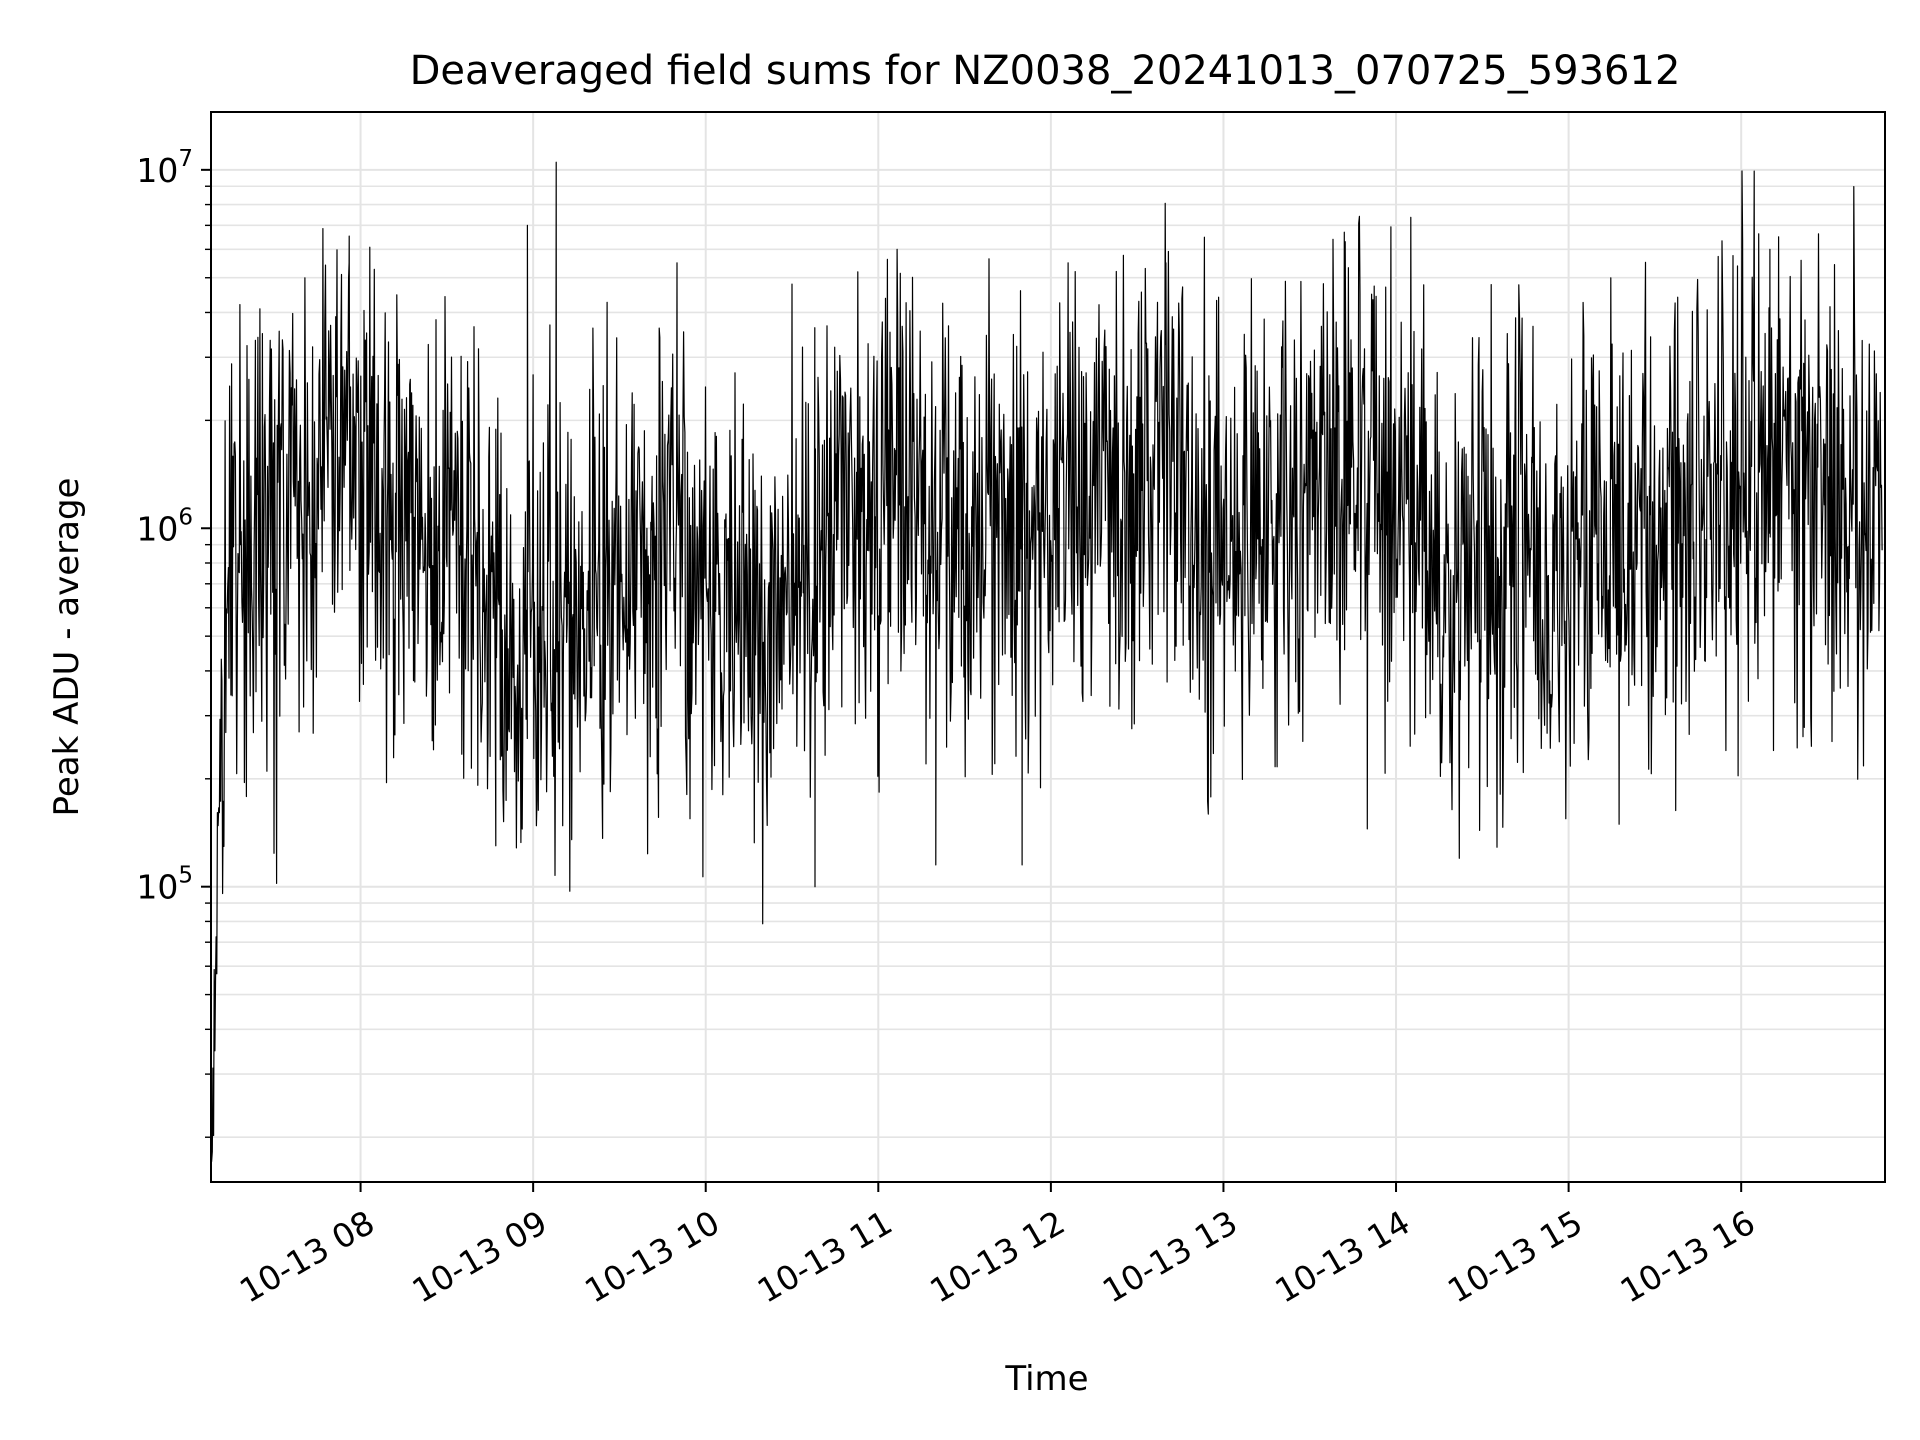 Image resolution: width=1920 pixels, height=1440 pixels. Describe the element at coordinates (825, 1257) in the screenshot. I see `x-tick-label: 10-13 11` at that location.